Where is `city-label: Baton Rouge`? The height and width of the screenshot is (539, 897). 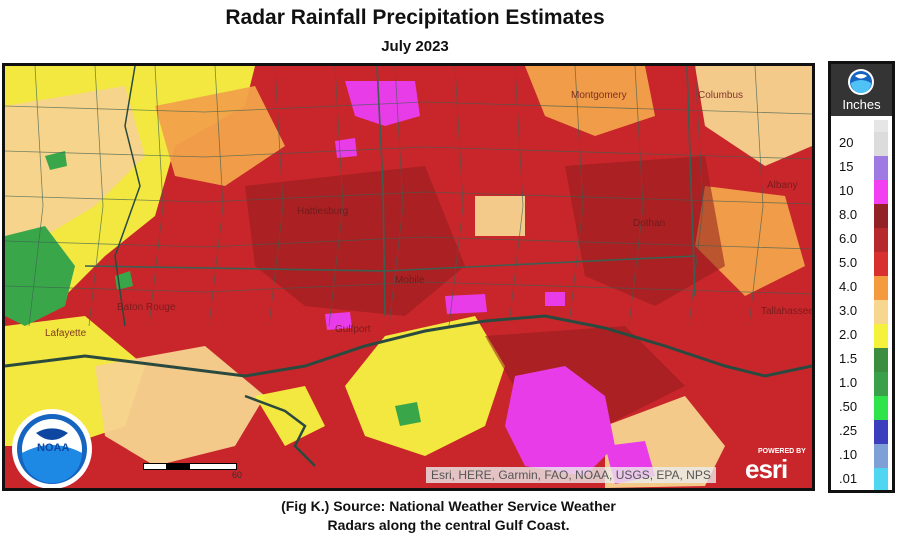 city-label: Baton Rouge is located at coordinates (146, 307).